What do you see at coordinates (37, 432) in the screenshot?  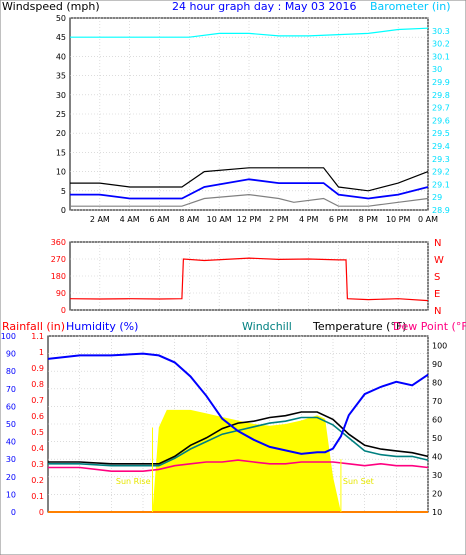 I see `rainfall-ytick-label: 0.5` at bounding box center [37, 432].